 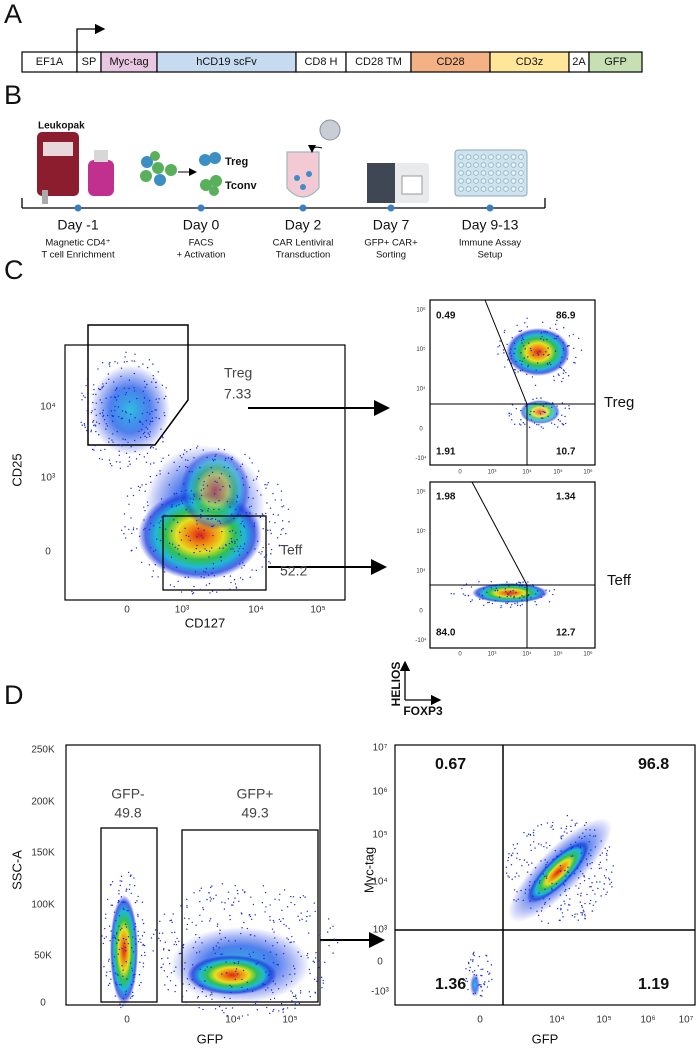 What do you see at coordinates (43, 956) in the screenshot?
I see `y-tick-label: 50K` at bounding box center [43, 956].